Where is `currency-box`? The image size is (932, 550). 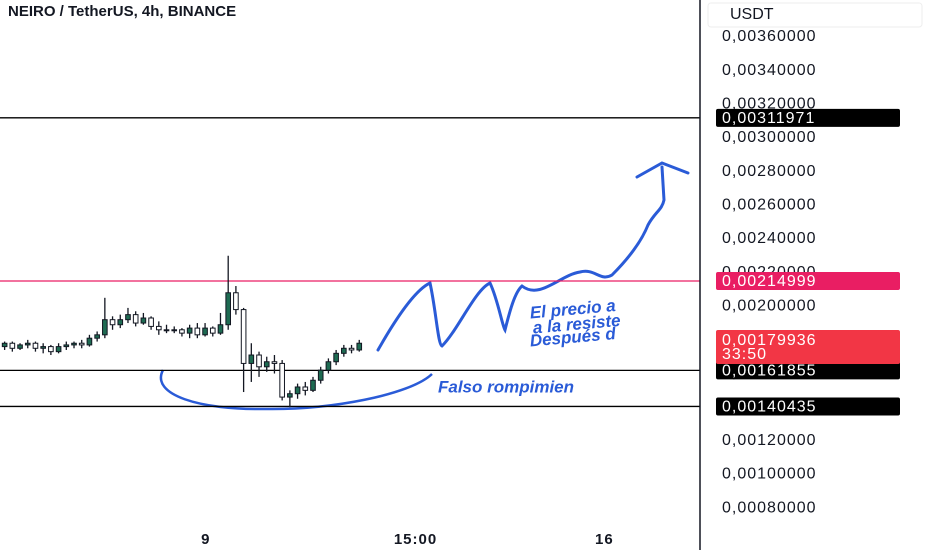 currency-box is located at coordinates (815, 15).